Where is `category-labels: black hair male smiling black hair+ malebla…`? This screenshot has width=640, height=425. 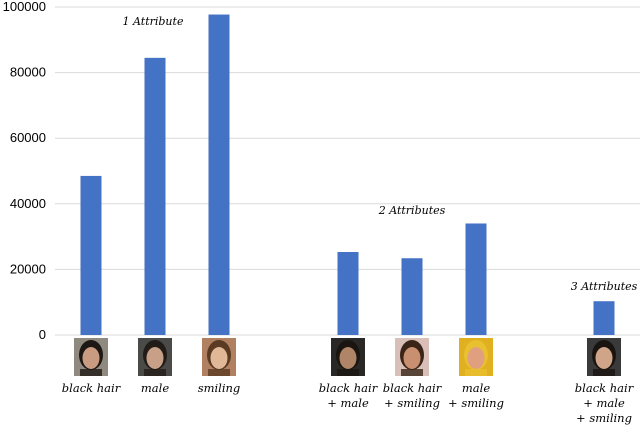
category-labels: black hair male smiling black hair+ malebla… is located at coordinates (348, 403).